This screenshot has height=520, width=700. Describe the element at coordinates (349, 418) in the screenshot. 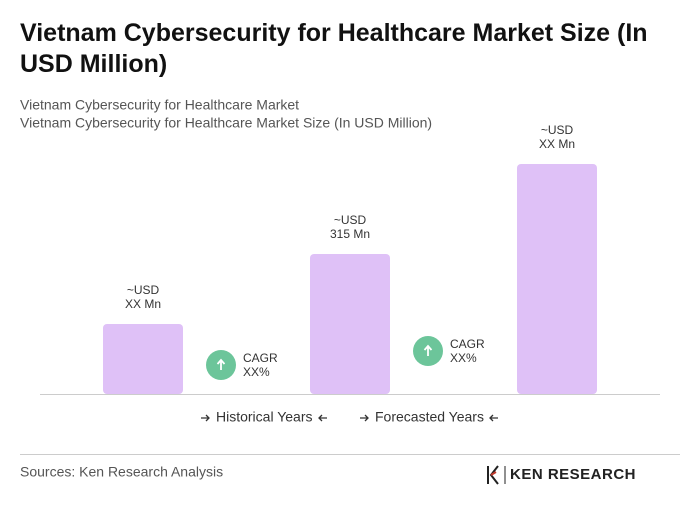

I see `legend-arrows` at that location.